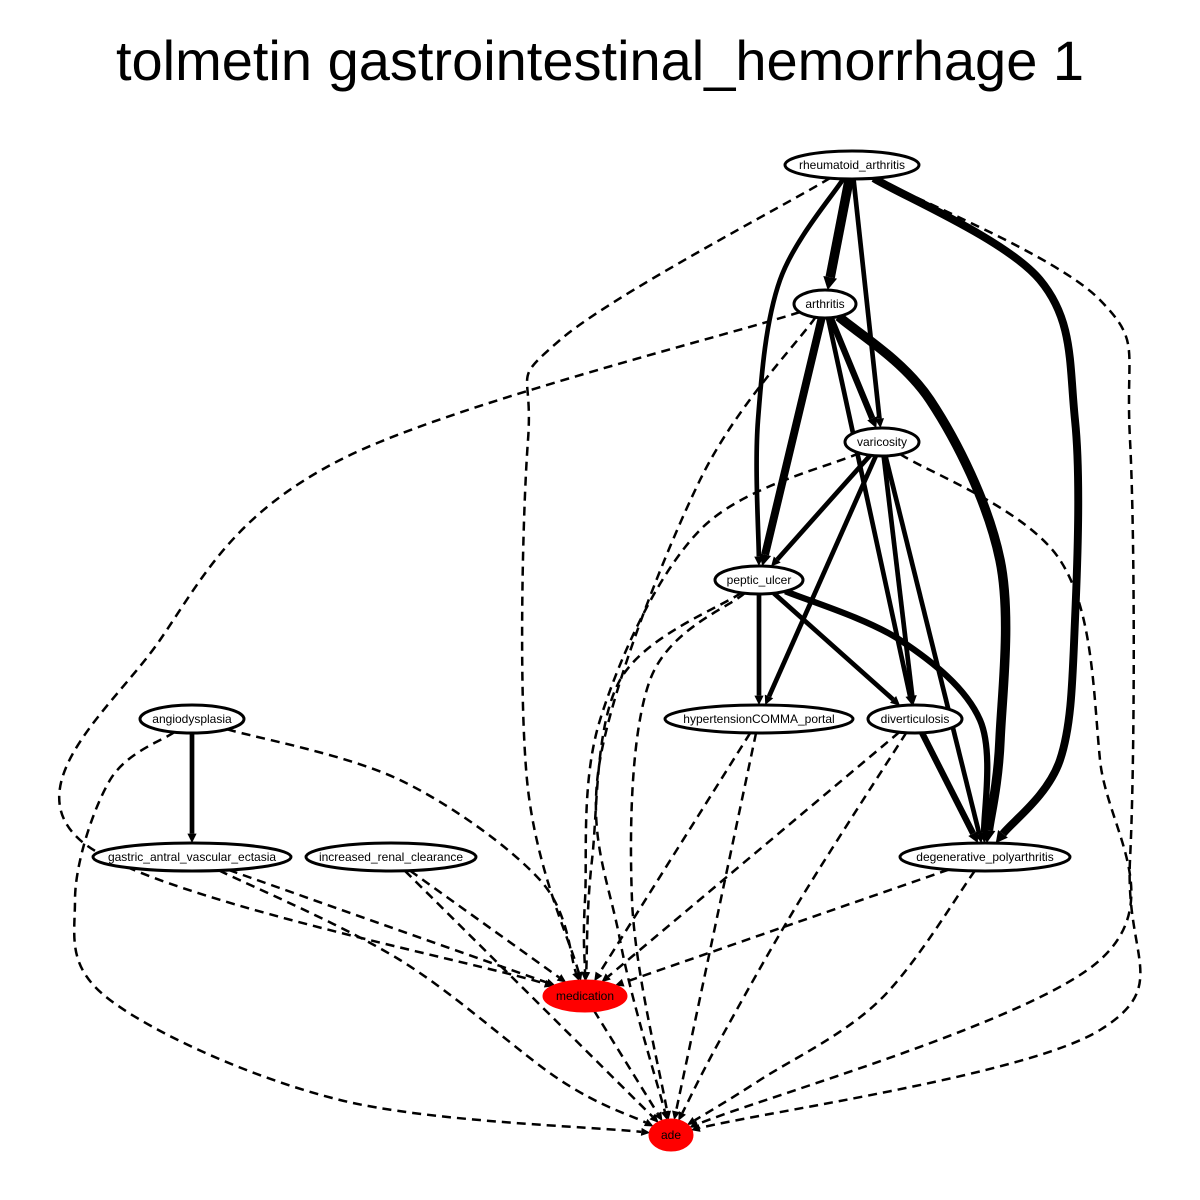  Describe the element at coordinates (192, 788) in the screenshot. I see `edge-angiodysplasia-to-gastric_antral_vascular_ectasia` at that location.